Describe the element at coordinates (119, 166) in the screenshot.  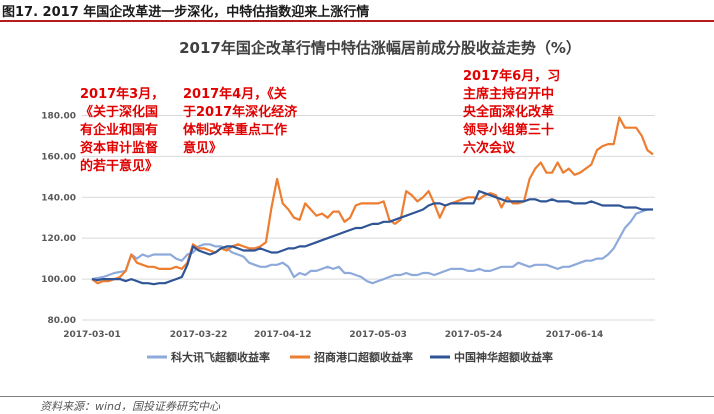
I see `annotation-line: 的若干意见》` at that location.